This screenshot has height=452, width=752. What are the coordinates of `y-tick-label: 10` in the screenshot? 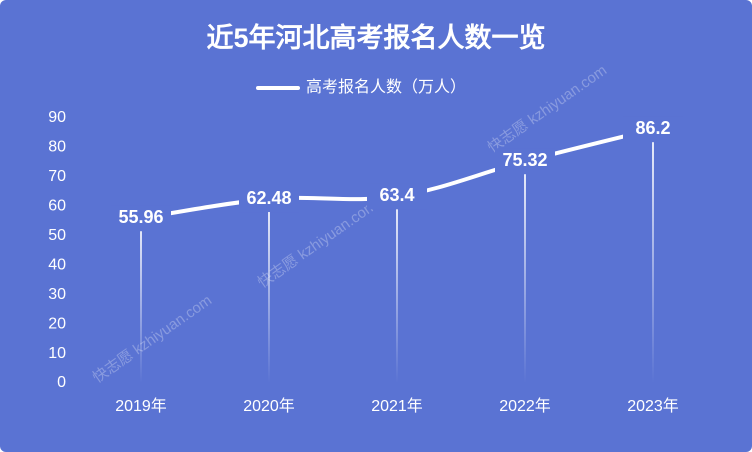 It's located at (57, 353).